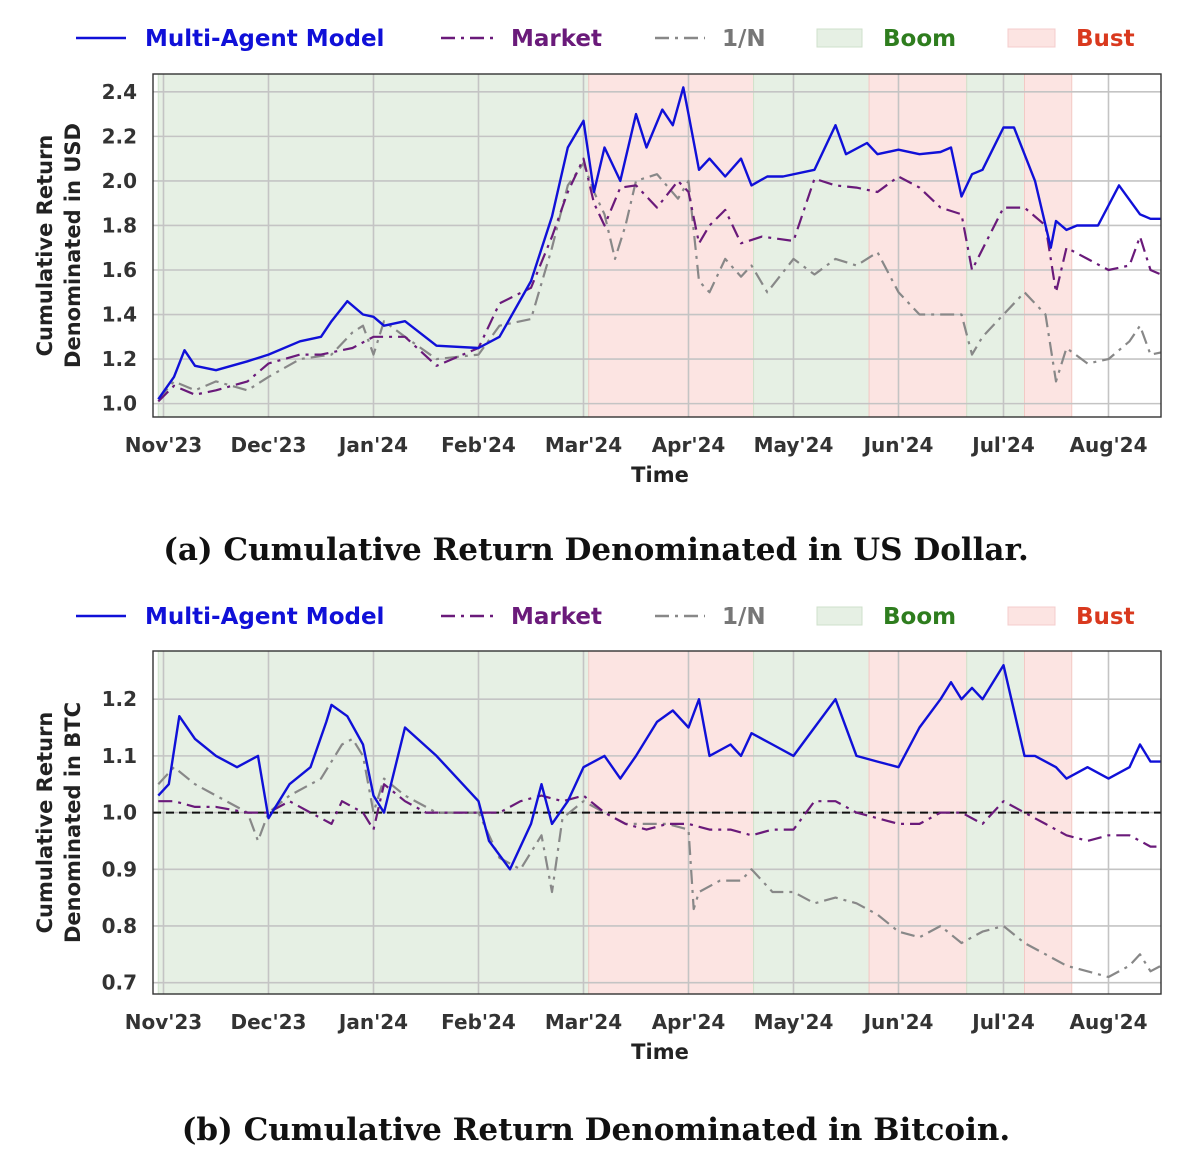  Describe the element at coordinates (119, 926) in the screenshot. I see `y-tick-label: 0.8` at that location.